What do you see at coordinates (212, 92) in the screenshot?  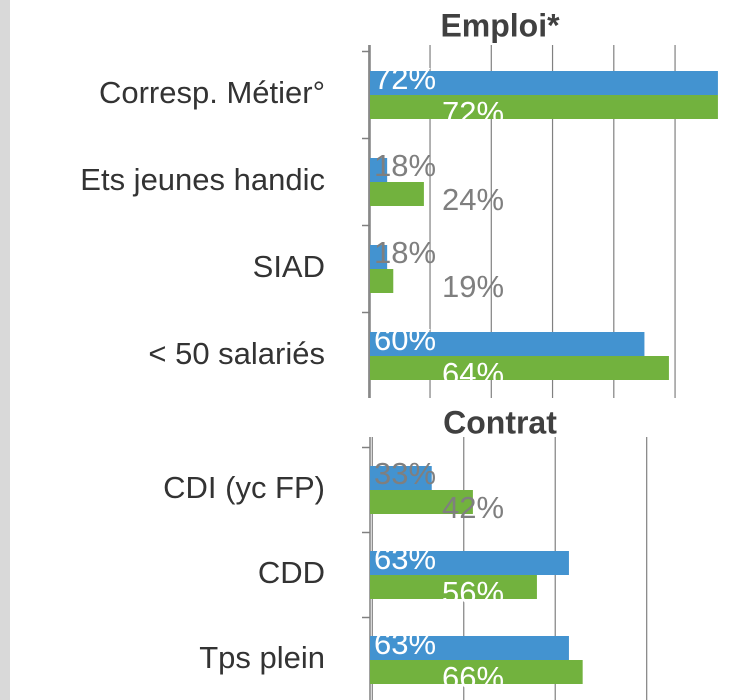 I see `category-label: Corresp. Métier°` at bounding box center [212, 92].